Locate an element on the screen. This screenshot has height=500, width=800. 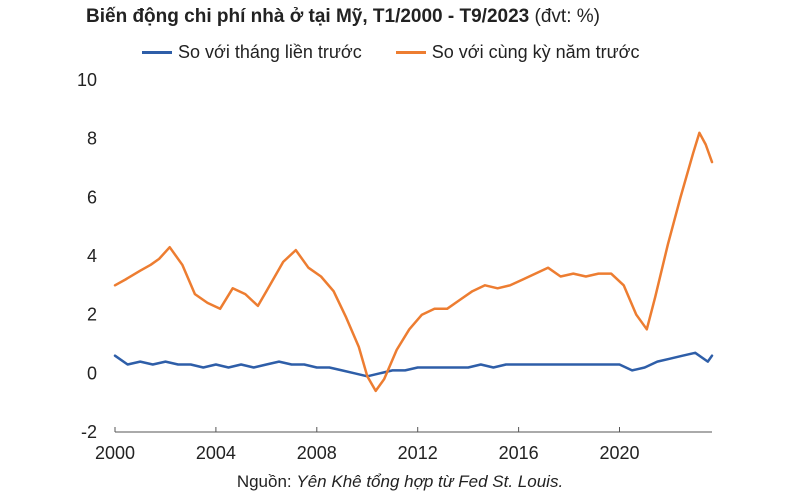
x-tick-label: 2004 is located at coordinates (216, 453).